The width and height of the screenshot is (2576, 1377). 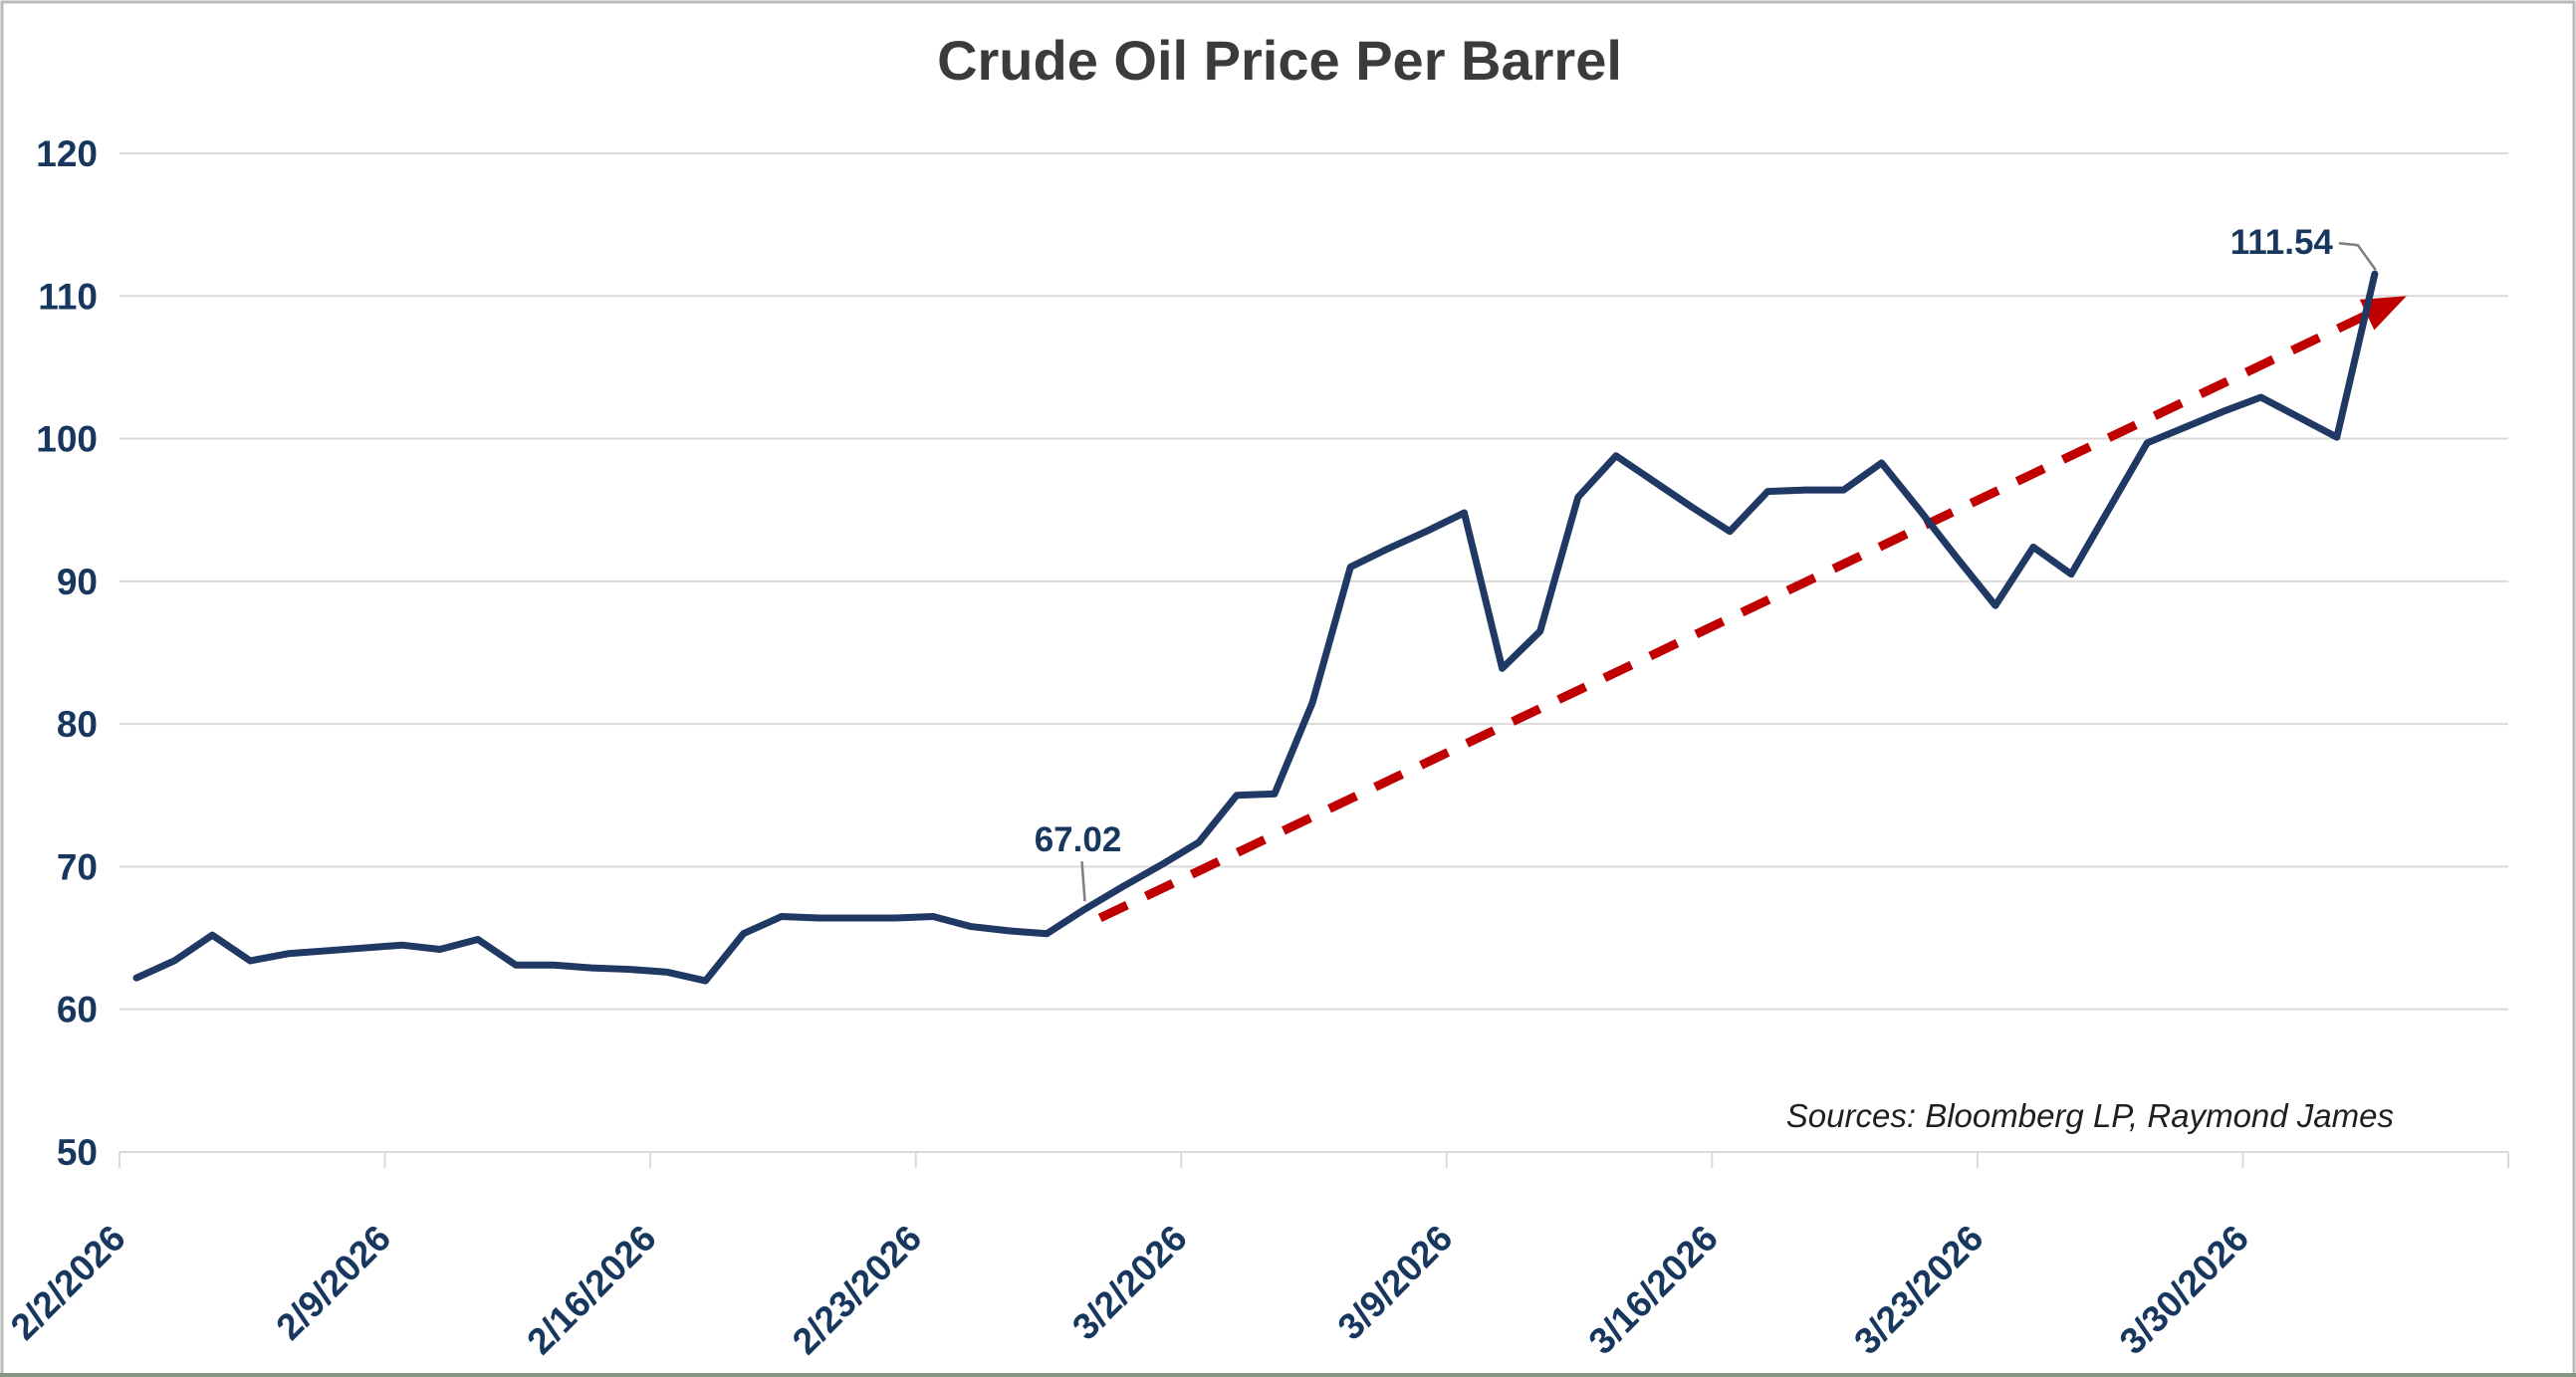 What do you see at coordinates (2383, 313) in the screenshot?
I see `trend-arrowhead-icon` at bounding box center [2383, 313].